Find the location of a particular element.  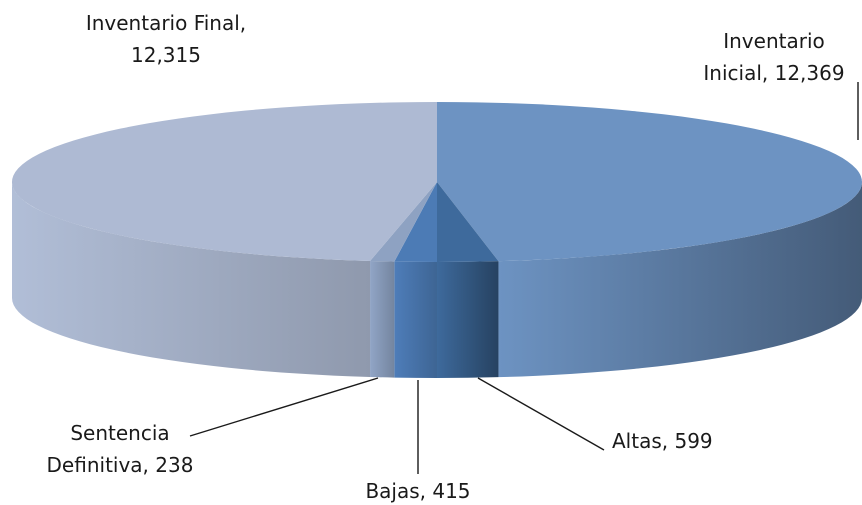

leader-line-sentencia-definitiva is located at coordinates (284, 407).